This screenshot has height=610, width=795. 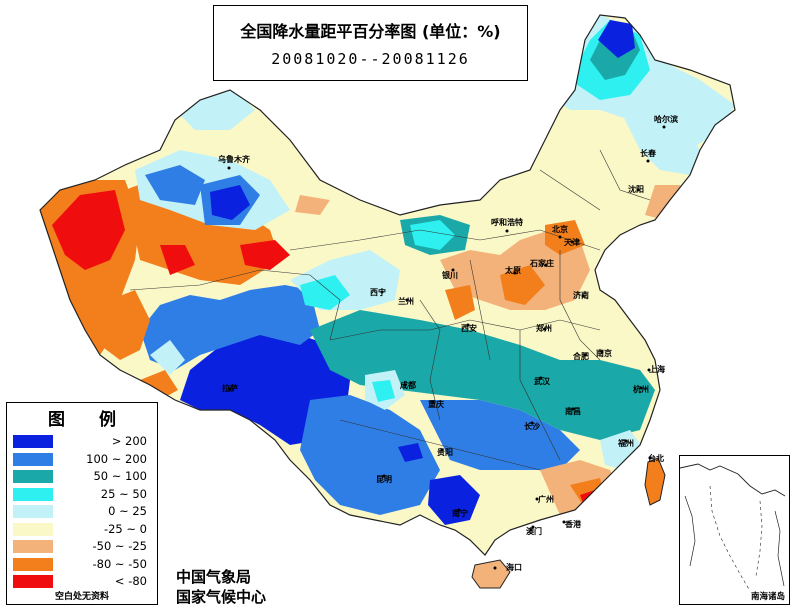 I want to click on city-label: 乌鲁木齐, so click(x=234, y=159).